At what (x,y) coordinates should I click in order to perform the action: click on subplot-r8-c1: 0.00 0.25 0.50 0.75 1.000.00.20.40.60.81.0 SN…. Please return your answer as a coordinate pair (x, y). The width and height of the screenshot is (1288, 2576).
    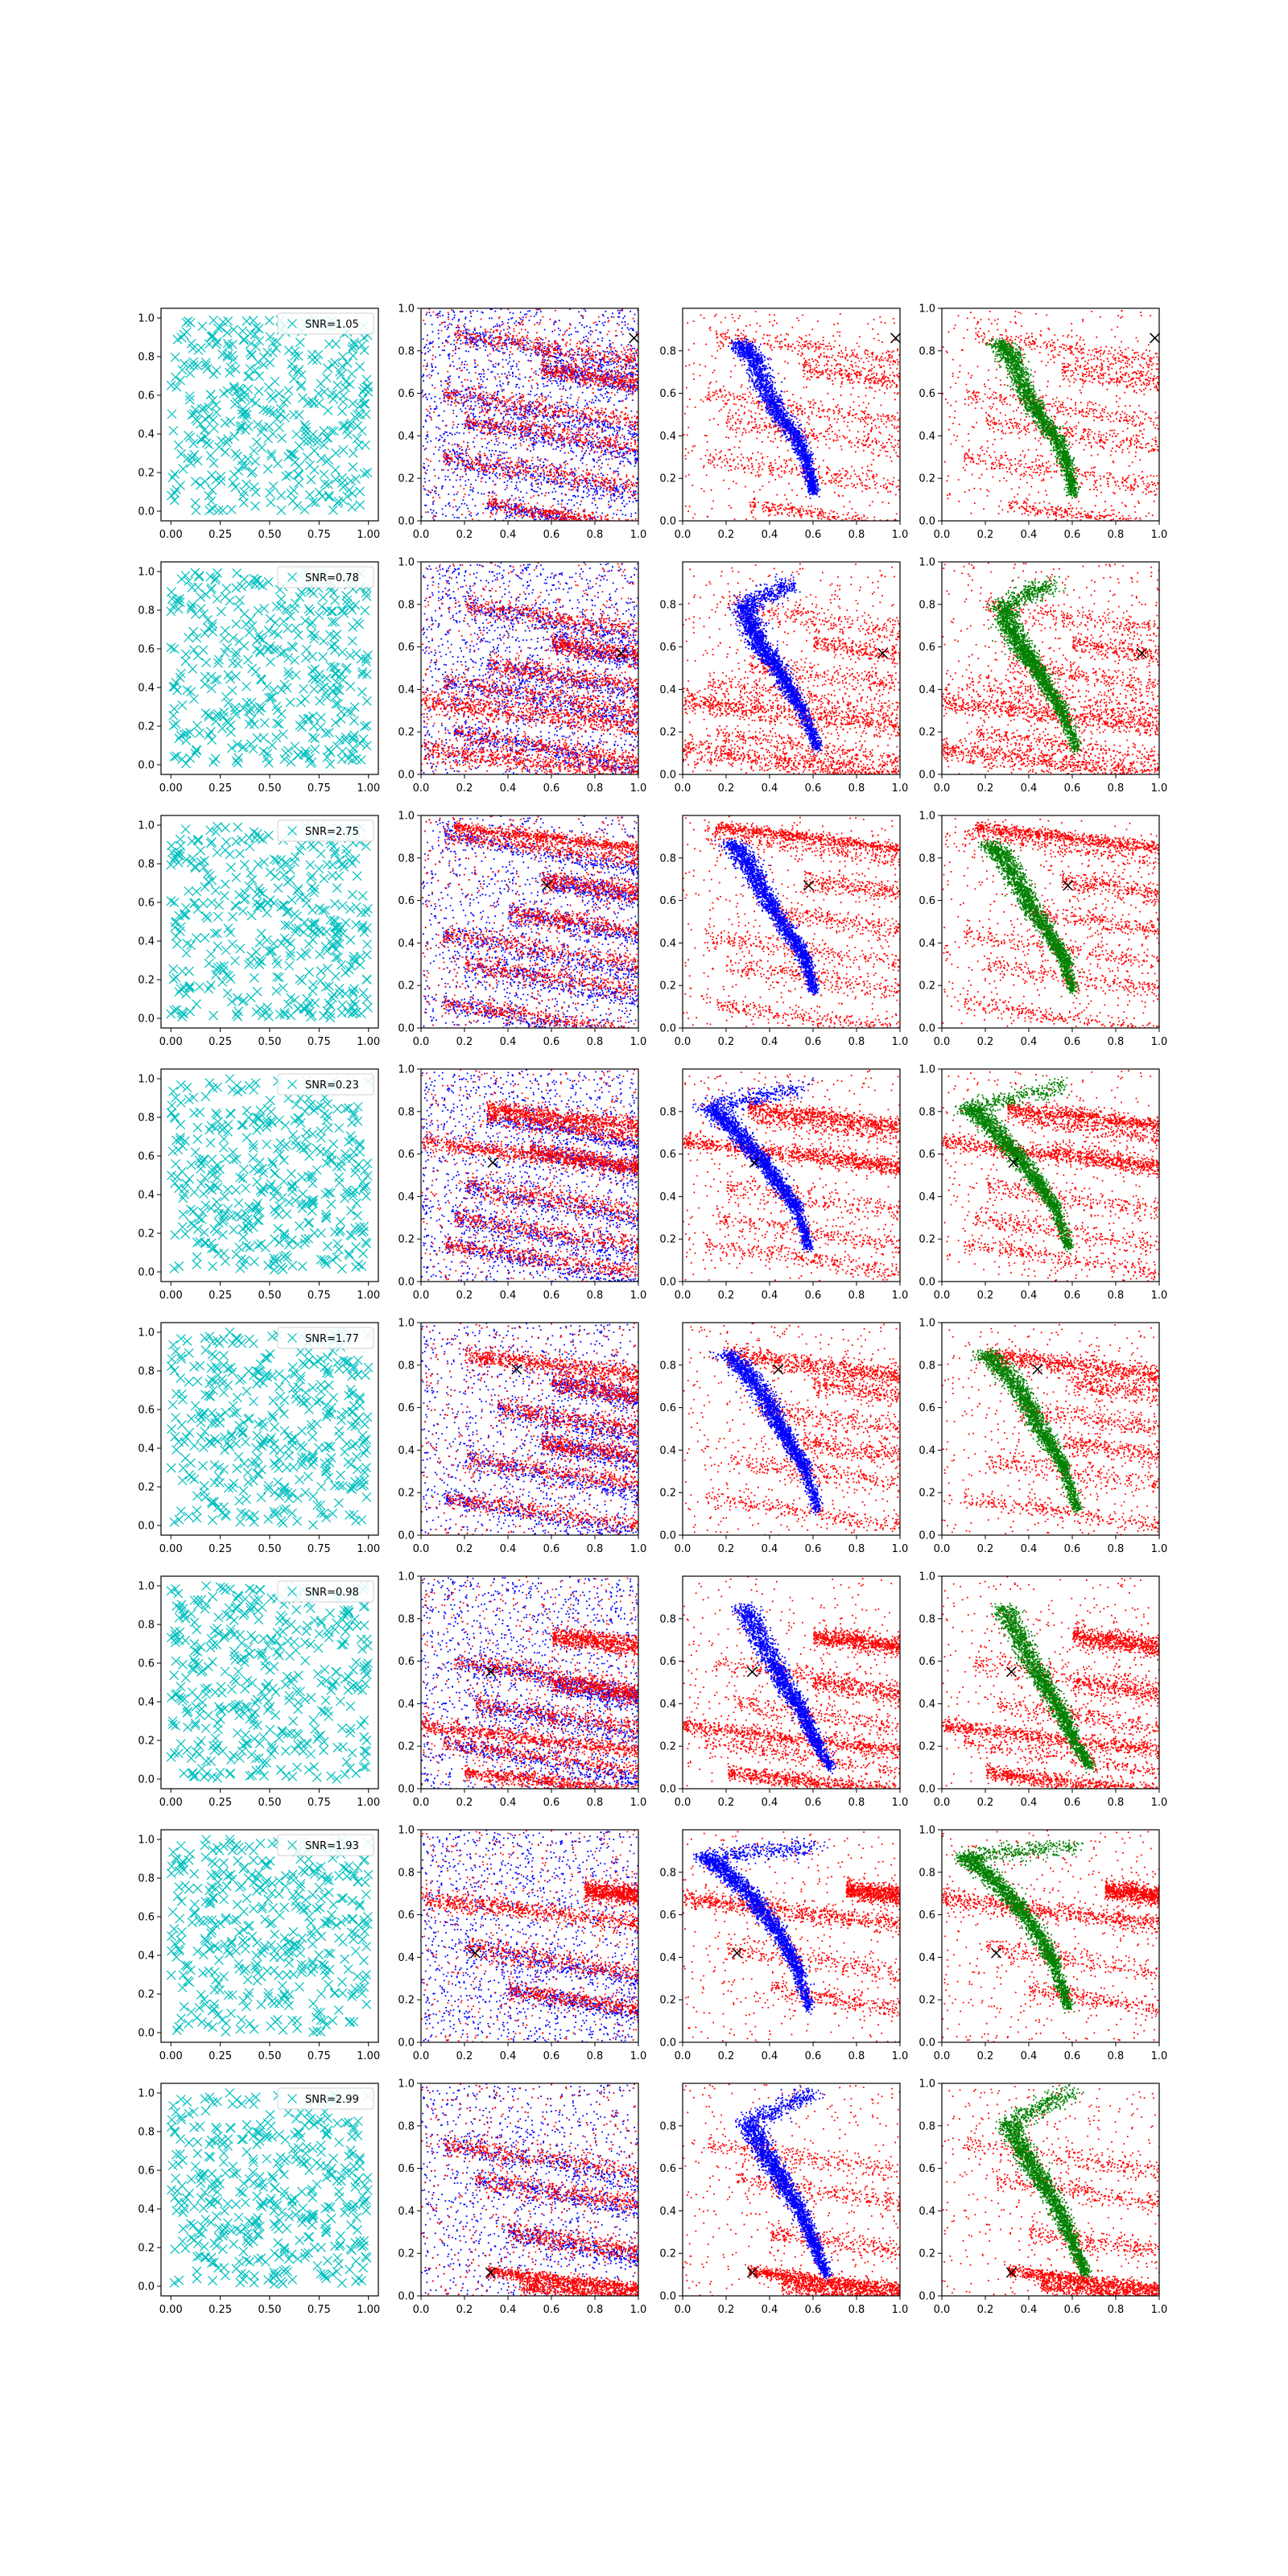
    Looking at the image, I should click on (259, 2199).